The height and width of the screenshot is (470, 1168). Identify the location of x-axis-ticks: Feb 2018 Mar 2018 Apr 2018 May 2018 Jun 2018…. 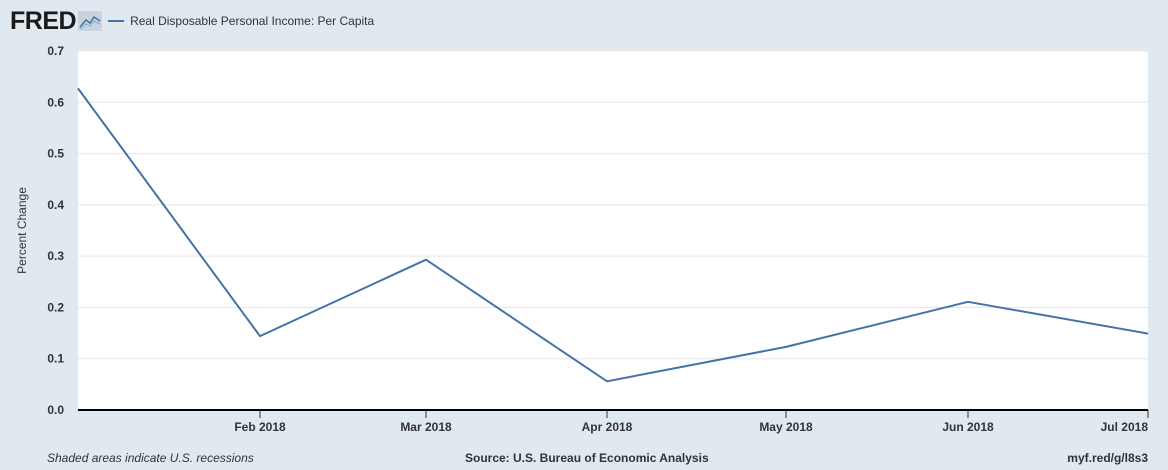
(691, 422).